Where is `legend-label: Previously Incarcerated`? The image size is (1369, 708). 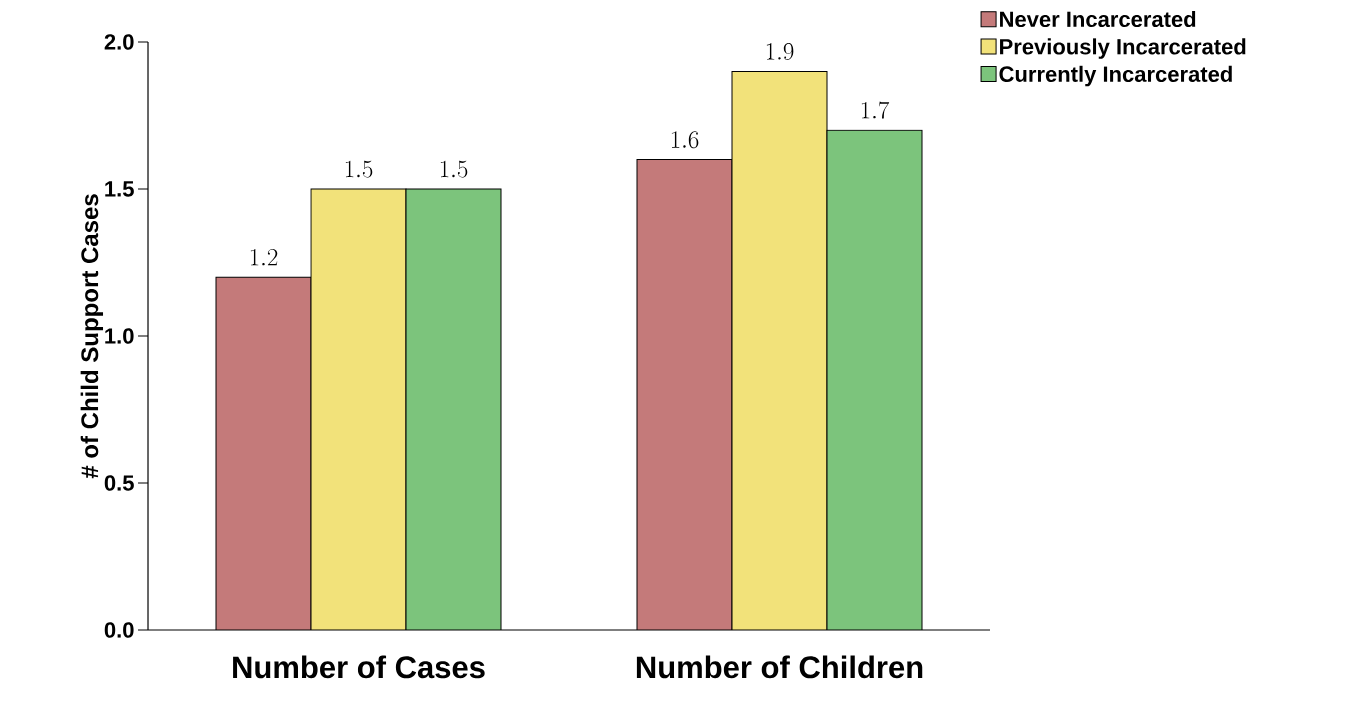
legend-label: Previously Incarcerated is located at coordinates (1123, 48).